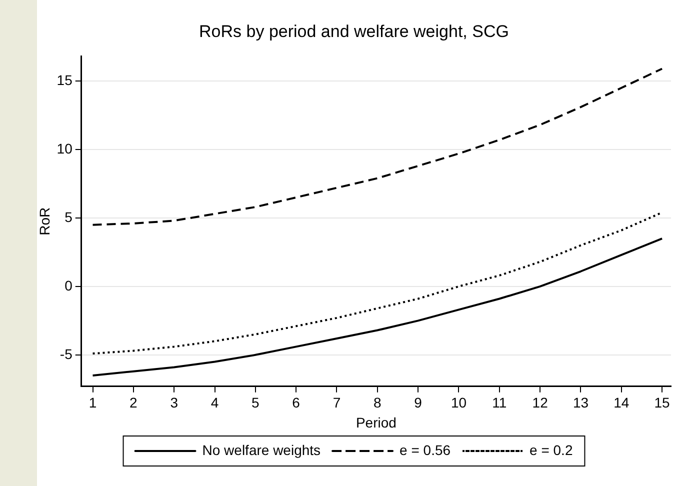  I want to click on legend-label: e = 0.2, so click(551, 450).